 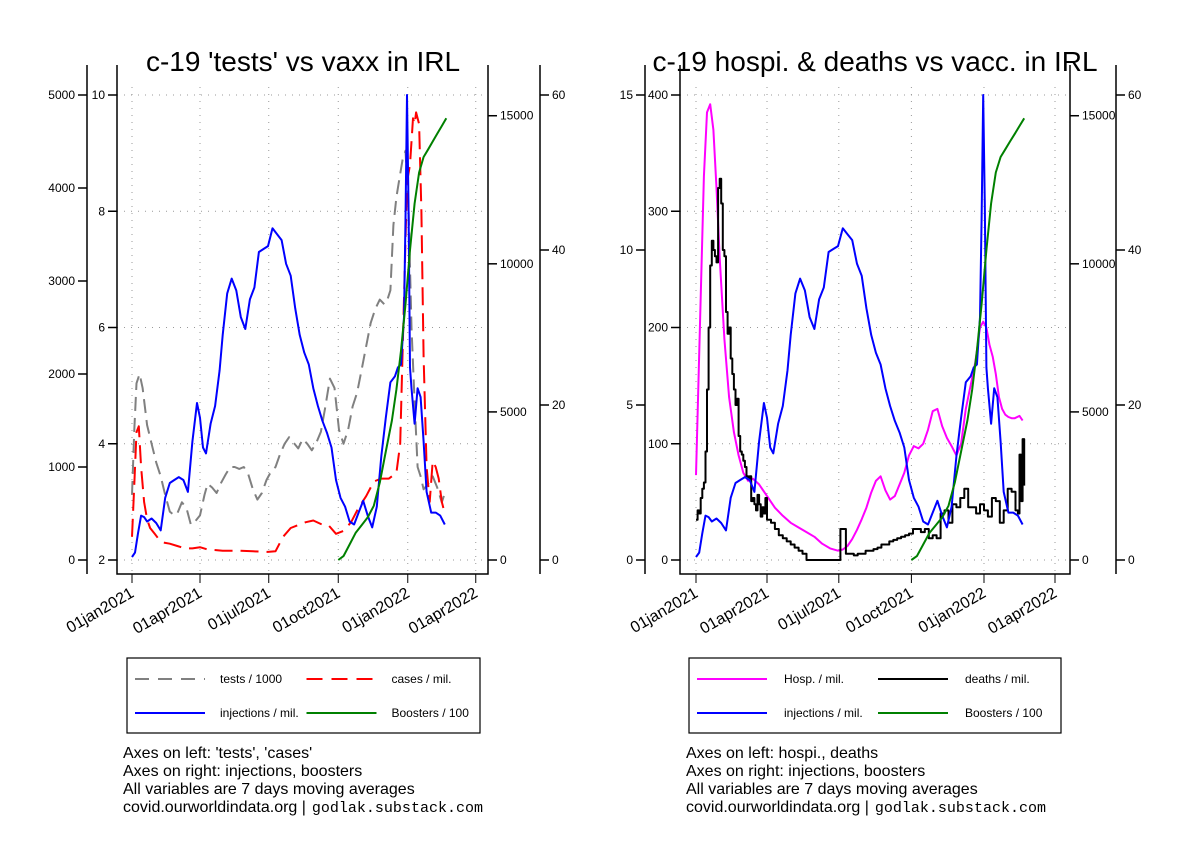 What do you see at coordinates (61, 374) in the screenshot?
I see `y-tick-label: 2000` at bounding box center [61, 374].